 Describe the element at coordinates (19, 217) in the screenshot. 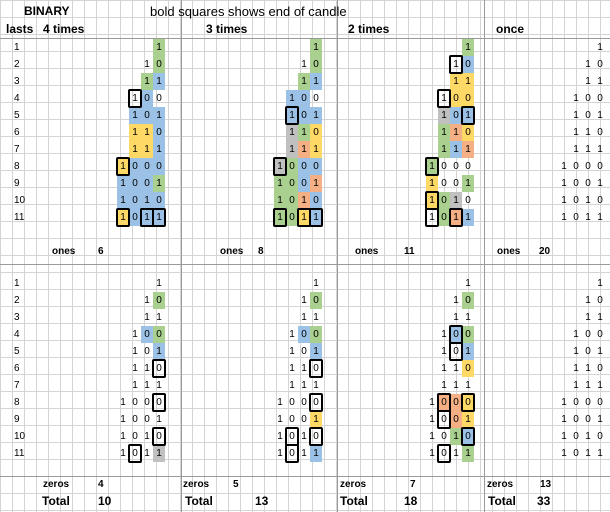

I see `row-number: 11` at that location.